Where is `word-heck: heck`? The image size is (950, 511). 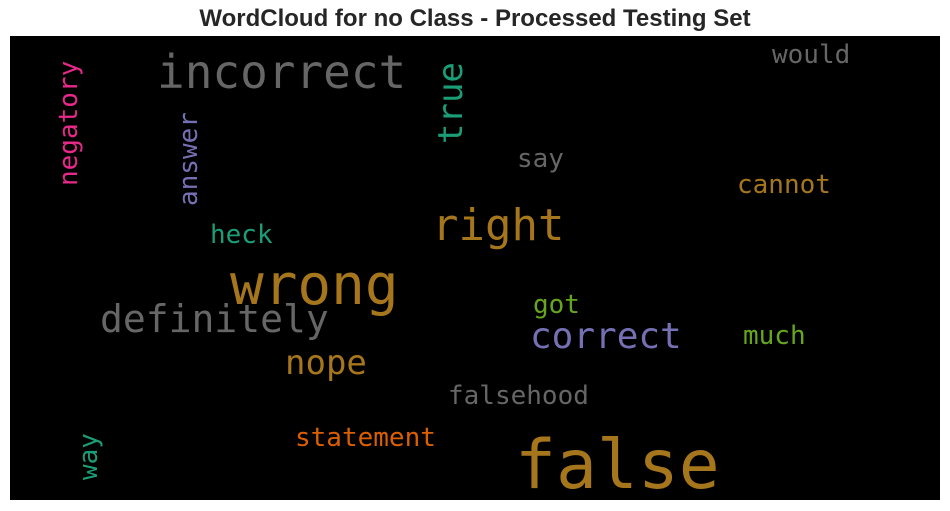
word-heck: heck is located at coordinates (241, 235).